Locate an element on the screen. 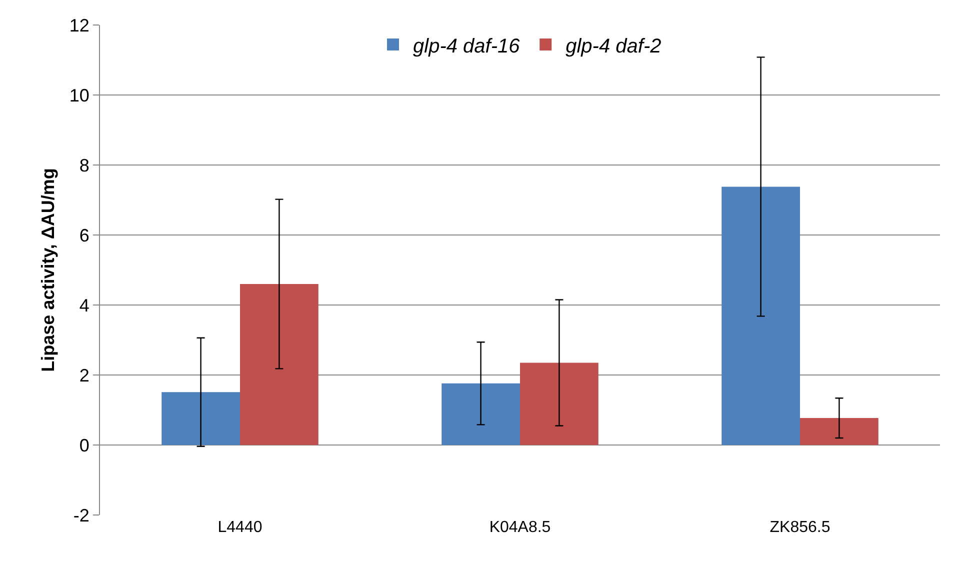 Image resolution: width=960 pixels, height=575 pixels. y-tick-label: -2 is located at coordinates (81, 515).